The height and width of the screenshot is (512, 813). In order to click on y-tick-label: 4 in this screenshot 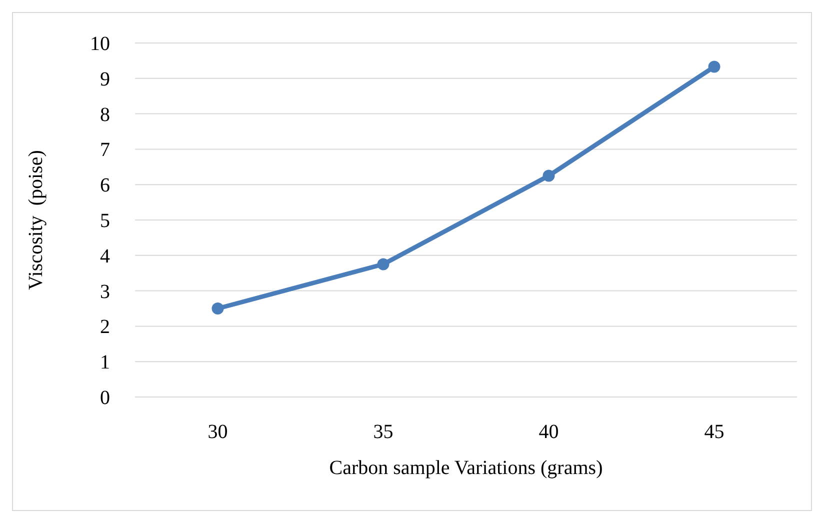, I will do `click(105, 256)`.